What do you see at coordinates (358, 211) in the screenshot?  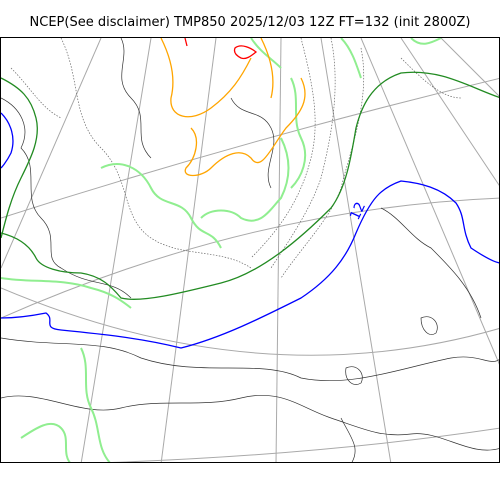 I see `isotherm-12-label: 12` at bounding box center [358, 211].